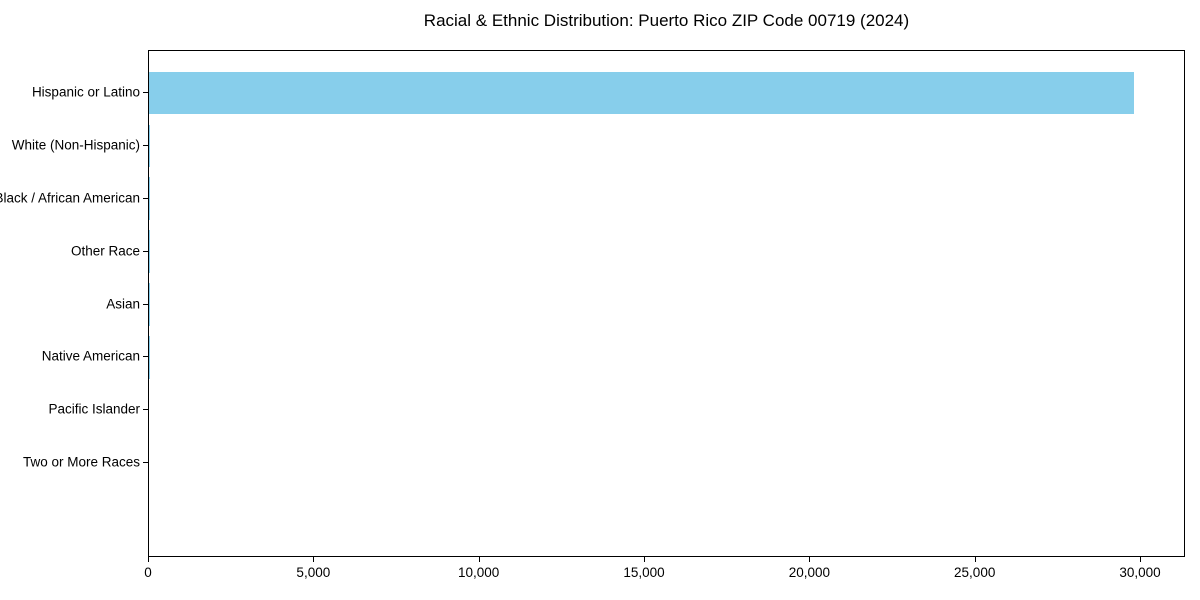 This screenshot has width=1200, height=600. Describe the element at coordinates (1140, 572) in the screenshot. I see `x-tick-label-30-000: 30,000` at that location.